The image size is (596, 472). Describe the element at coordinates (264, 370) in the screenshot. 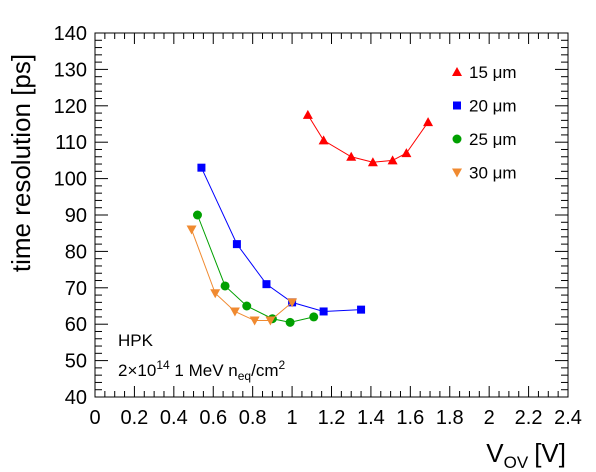

I see `annot-unit: /cm` at that location.